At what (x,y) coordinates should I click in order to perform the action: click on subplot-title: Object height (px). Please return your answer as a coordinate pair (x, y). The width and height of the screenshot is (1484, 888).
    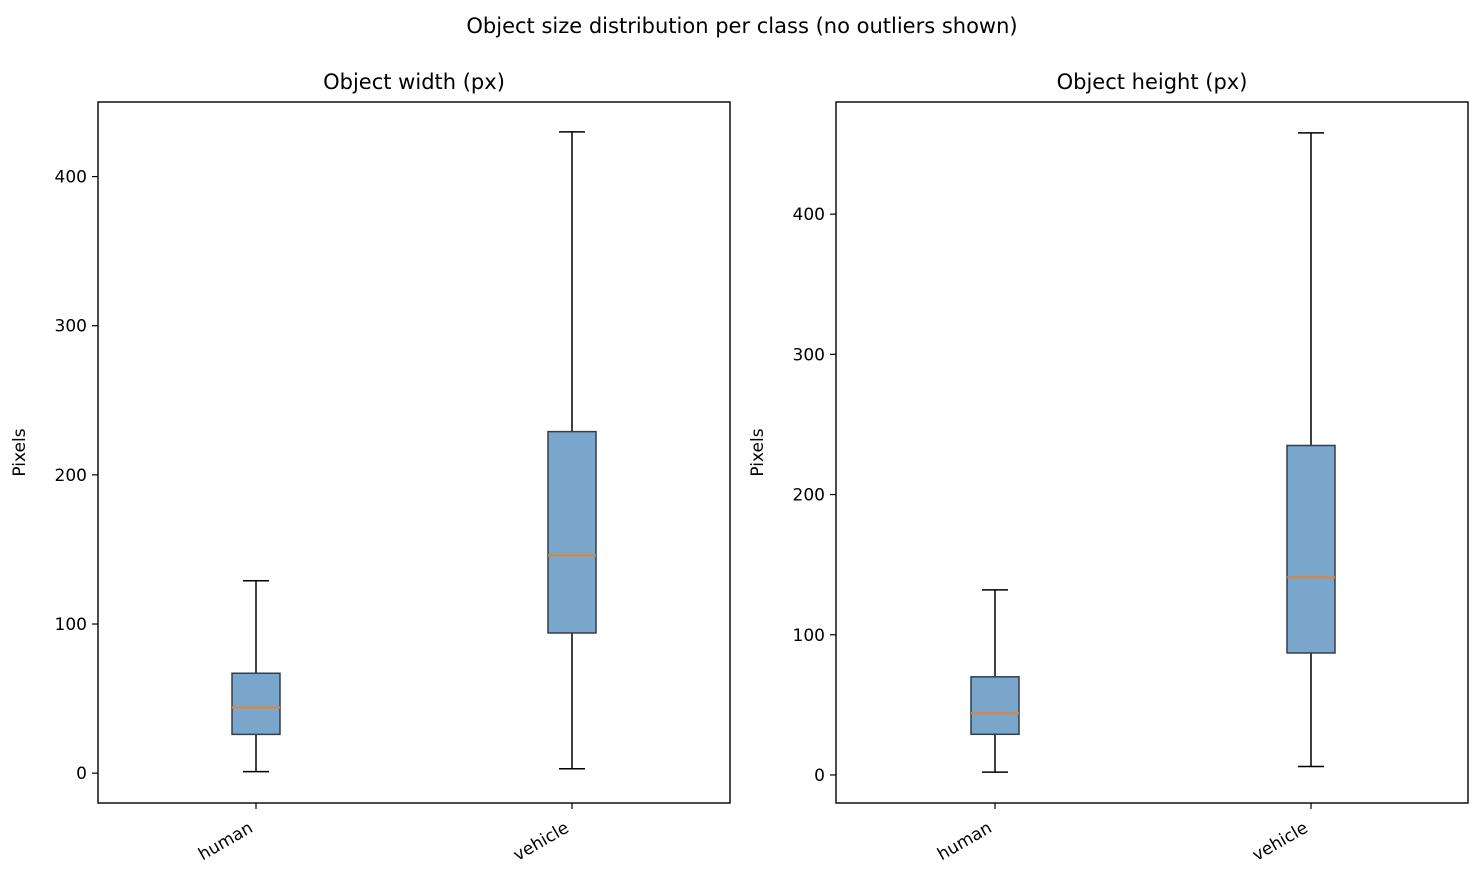
    Looking at the image, I should click on (1152, 82).